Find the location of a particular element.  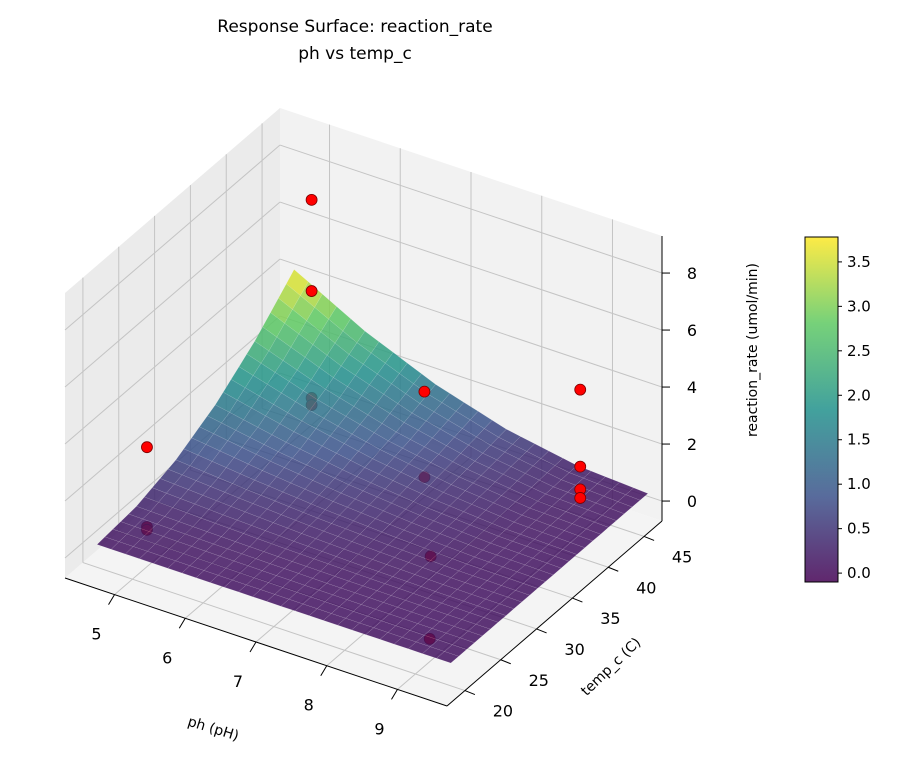

y-tick-label: 20 is located at coordinates (503, 711).